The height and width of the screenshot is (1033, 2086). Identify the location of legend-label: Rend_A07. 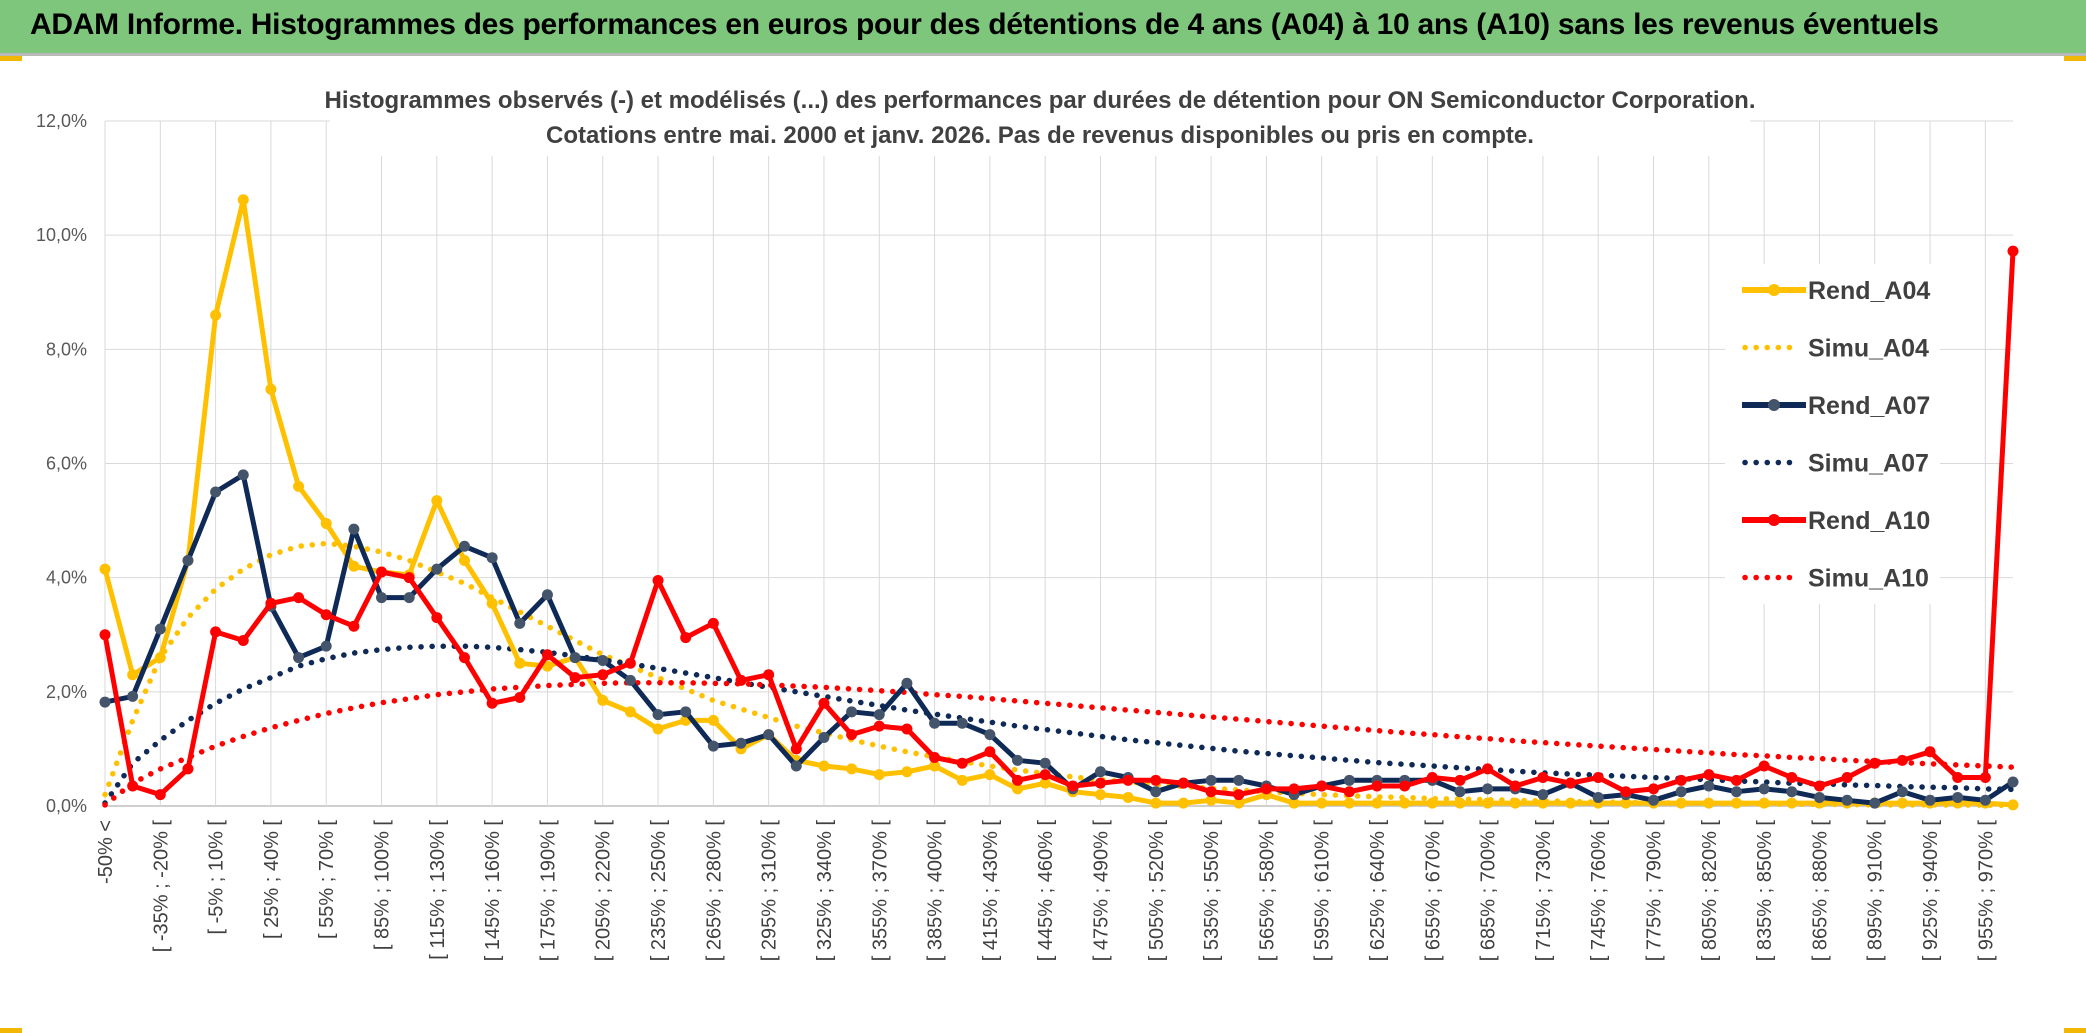
(1869, 406).